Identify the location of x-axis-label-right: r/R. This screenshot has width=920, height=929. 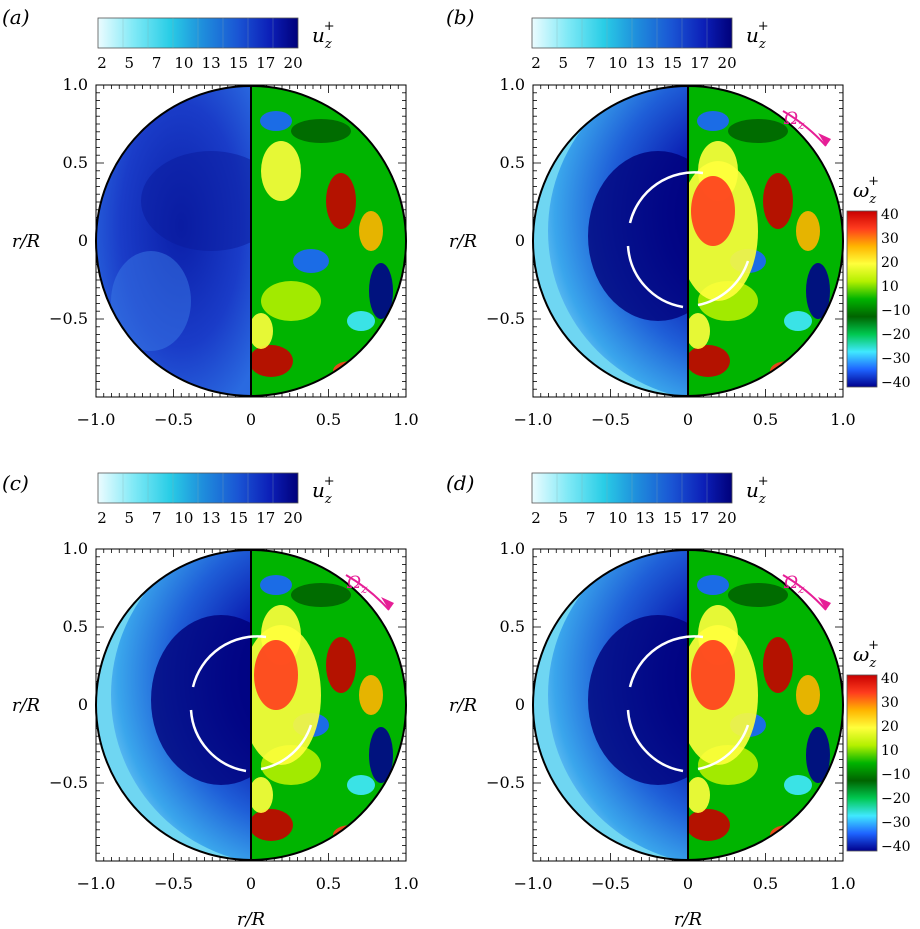
(688, 919).